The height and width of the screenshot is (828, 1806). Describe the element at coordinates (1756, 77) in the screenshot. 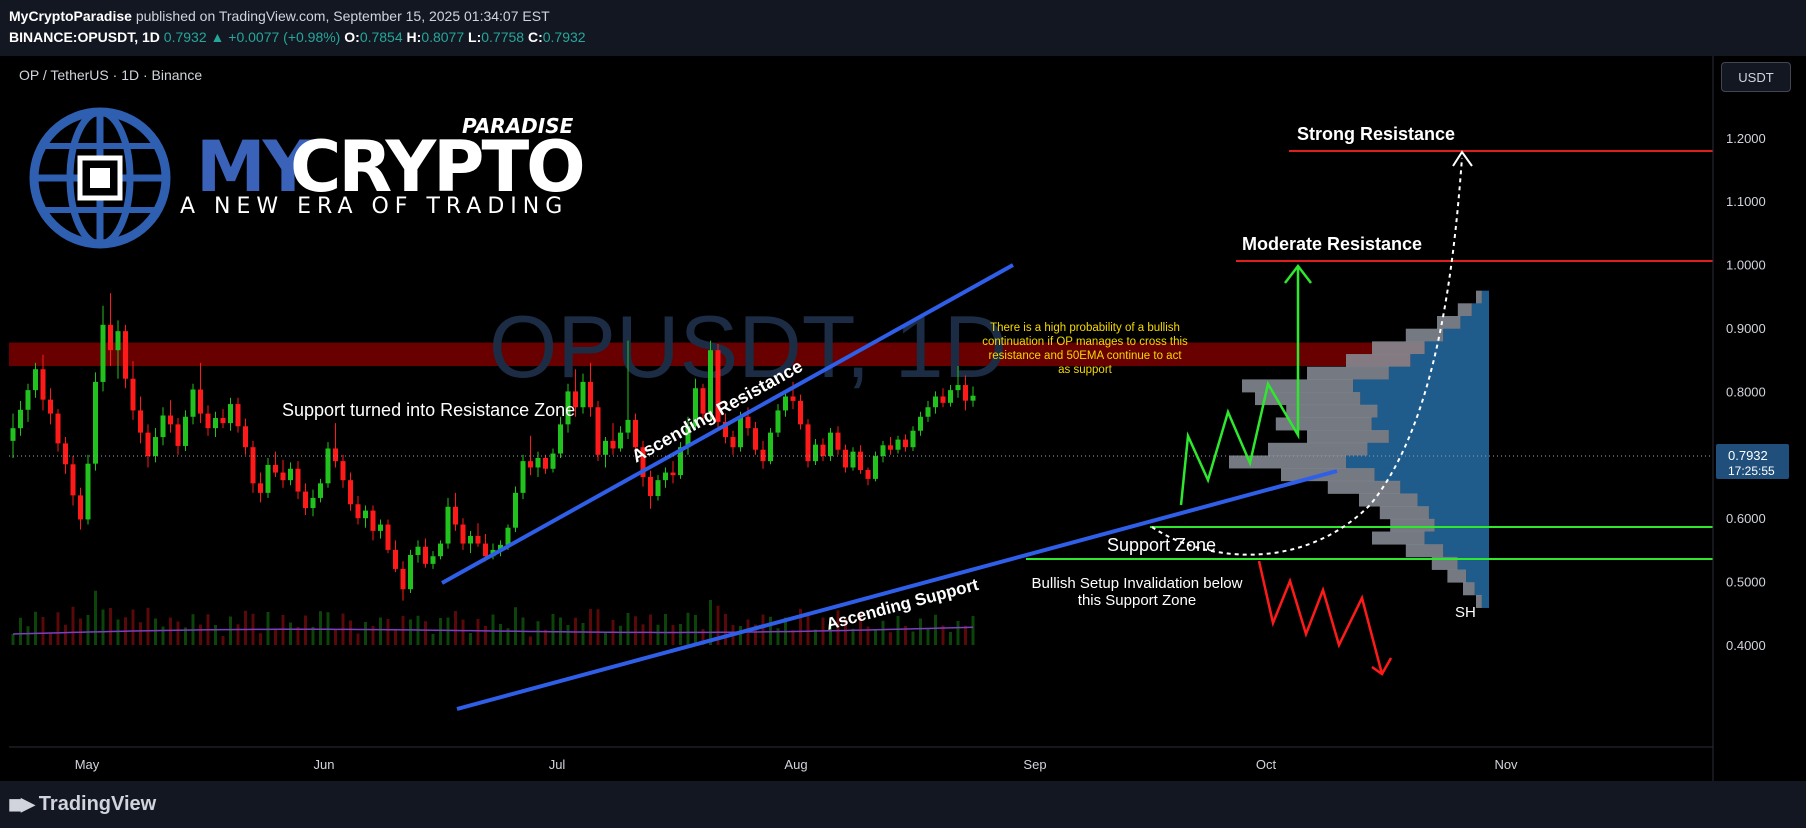

I see `currency-button: USDT` at that location.